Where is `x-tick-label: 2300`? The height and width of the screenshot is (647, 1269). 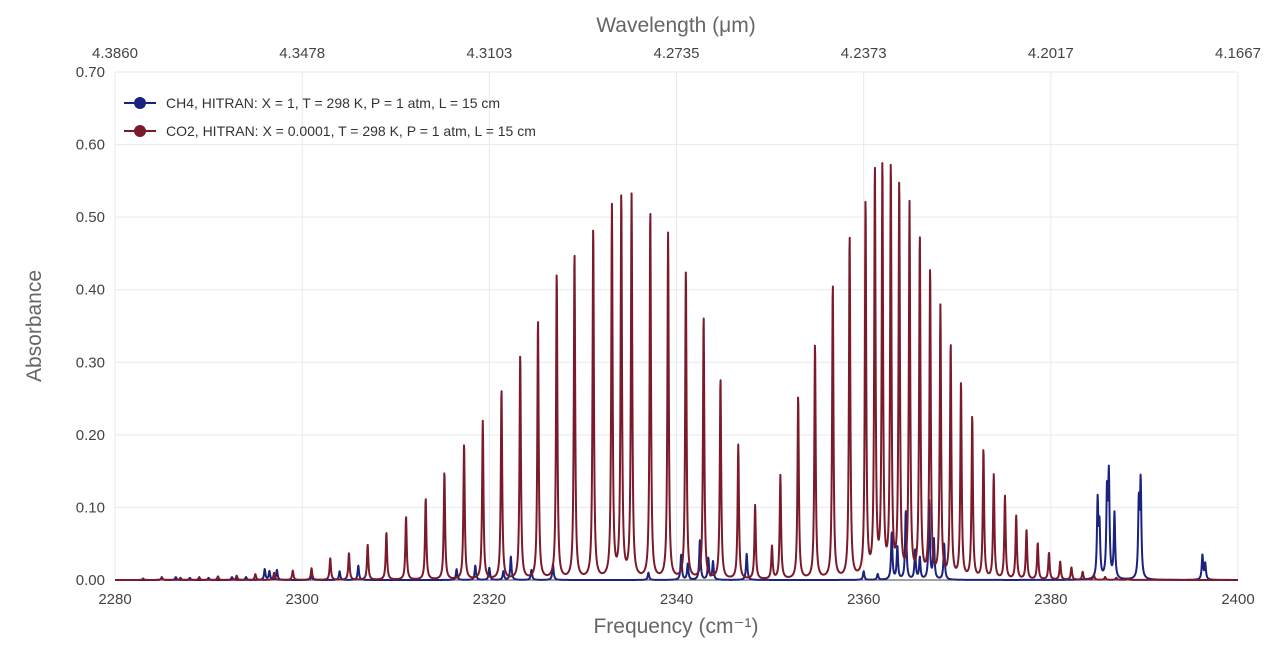
x-tick-label: 2300 is located at coordinates (301, 599).